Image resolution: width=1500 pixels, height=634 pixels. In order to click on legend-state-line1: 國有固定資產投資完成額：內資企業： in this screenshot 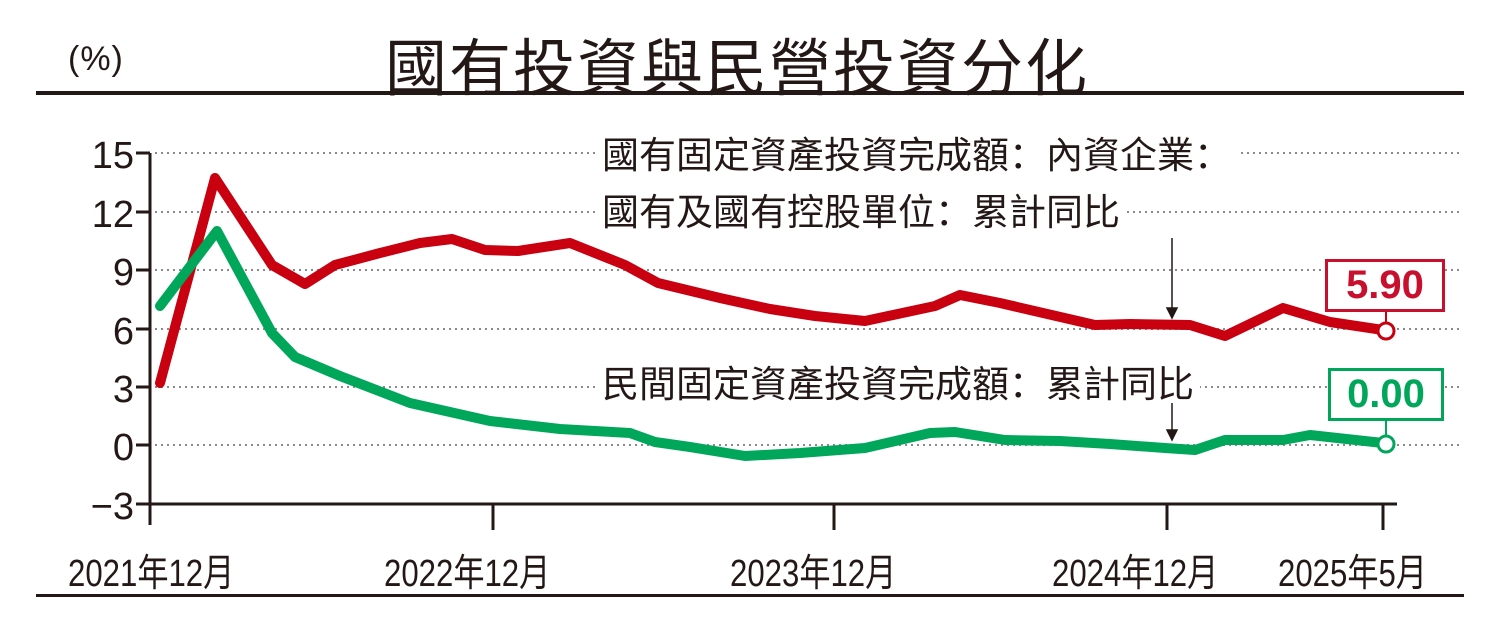, I will do `click(916, 155)`.